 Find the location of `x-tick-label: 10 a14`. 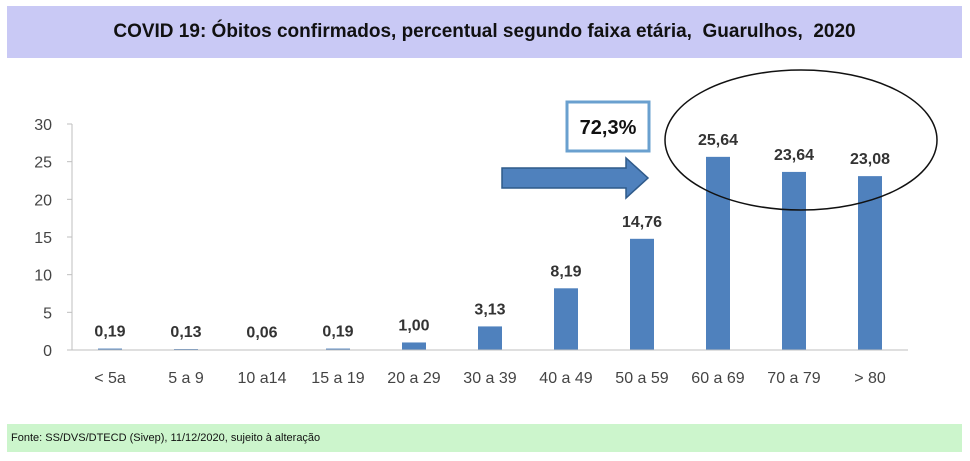

x-tick-label: 10 a14 is located at coordinates (262, 378).